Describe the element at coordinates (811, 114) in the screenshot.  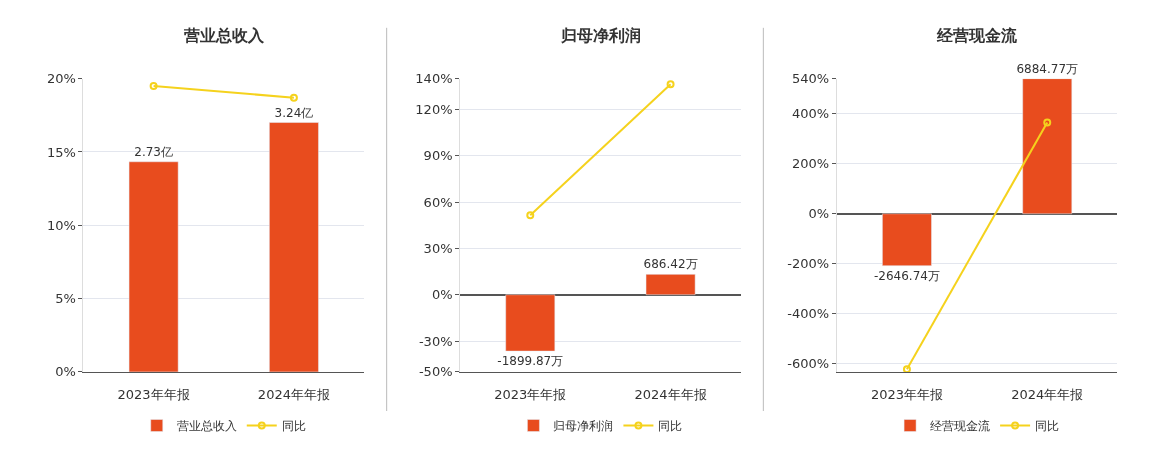
I see `y-tick-label: 400%` at that location.